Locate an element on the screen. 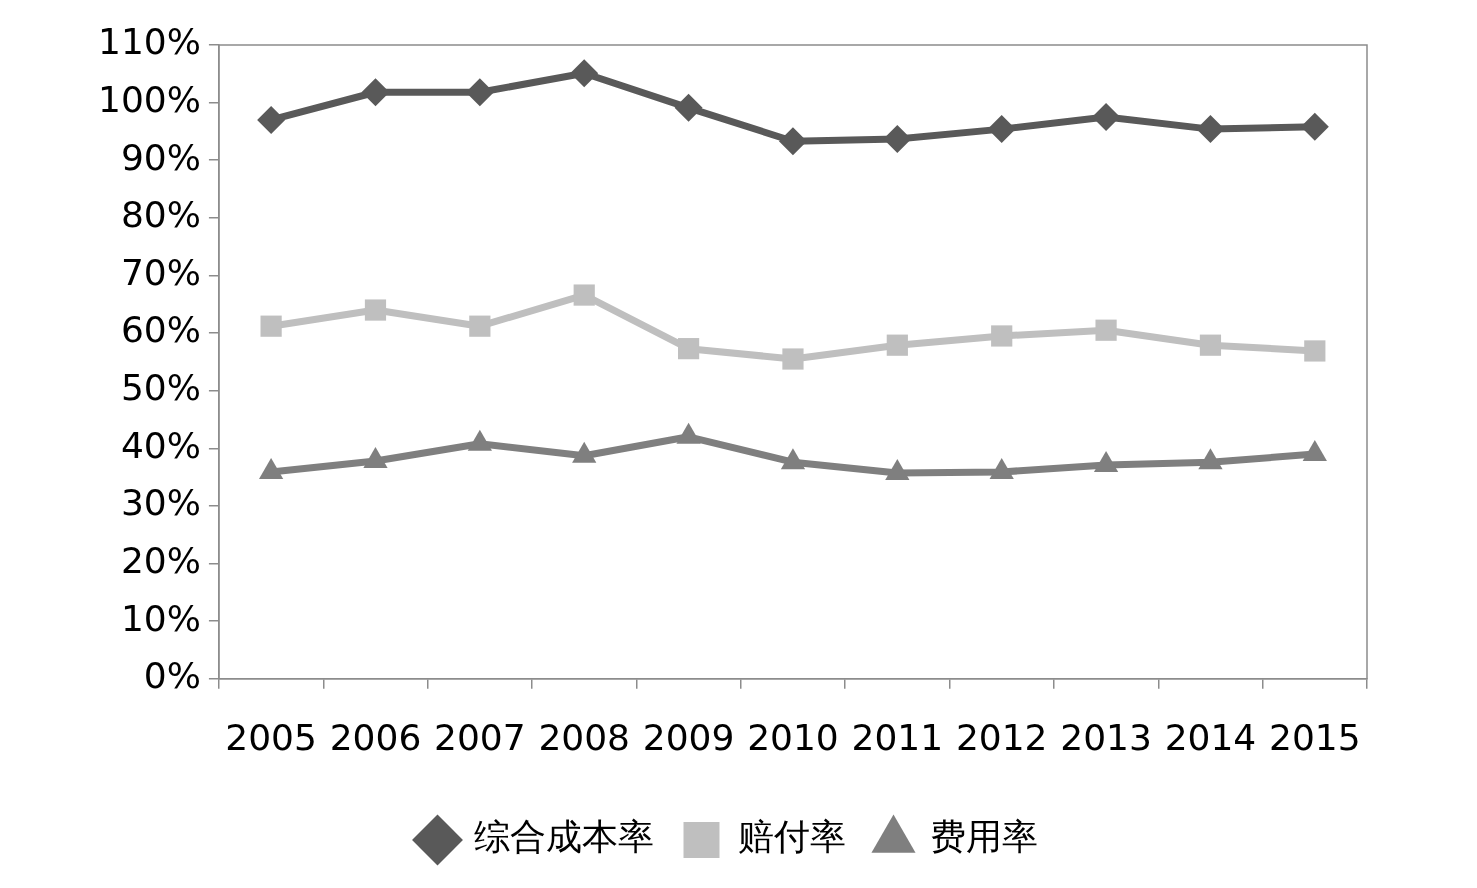 The image size is (1477, 888). x-tick-label: 2005 is located at coordinates (271, 737).